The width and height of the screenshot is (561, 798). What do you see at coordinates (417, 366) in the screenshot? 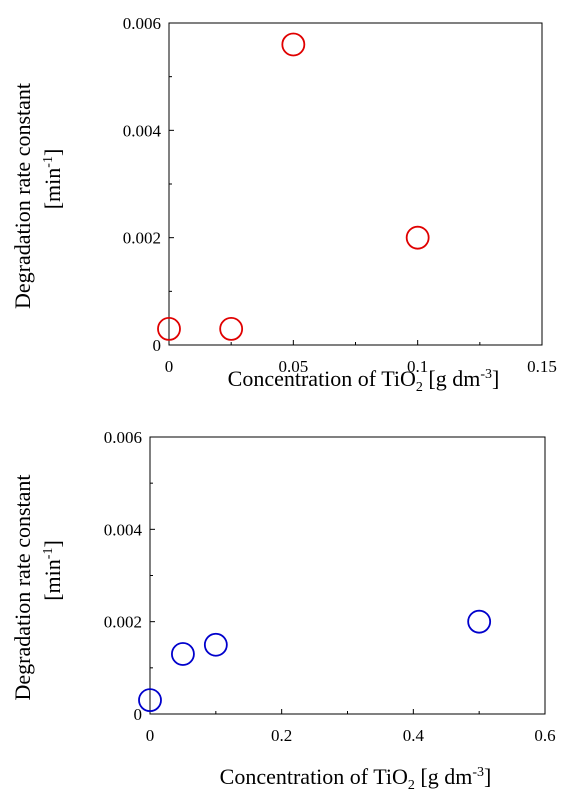
I see `x-tick-label: 0.1` at bounding box center [417, 366].